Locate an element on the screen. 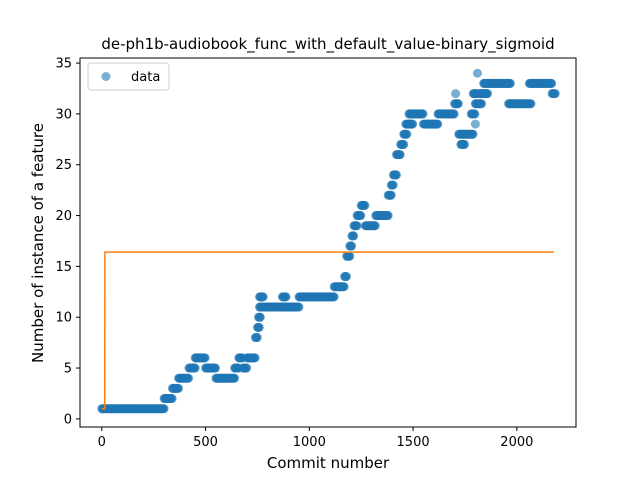 The image size is (640, 480). x-tick-label: 0 is located at coordinates (102, 442).